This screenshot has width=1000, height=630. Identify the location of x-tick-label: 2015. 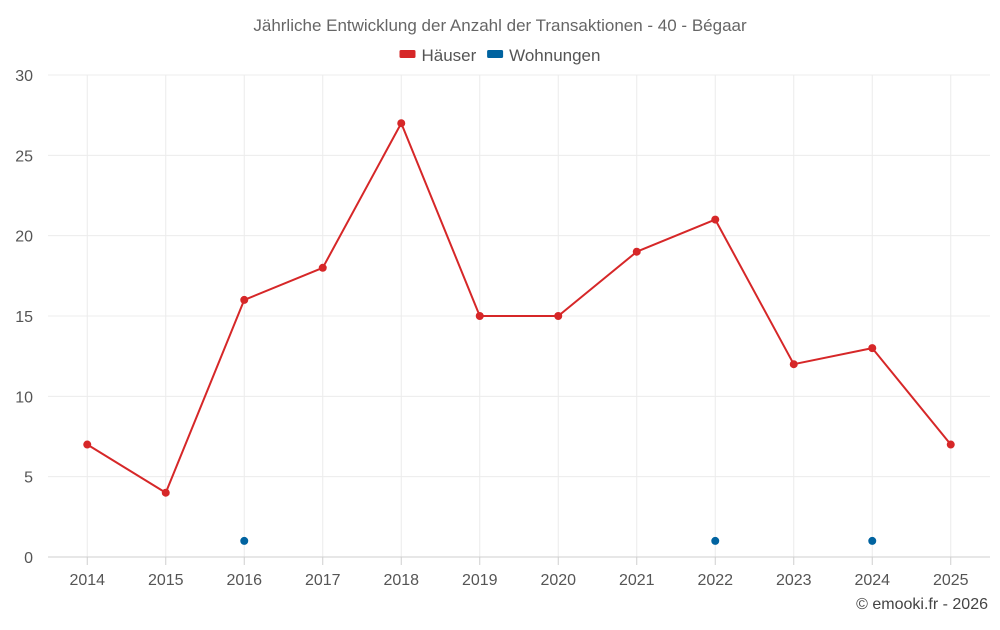
(166, 580).